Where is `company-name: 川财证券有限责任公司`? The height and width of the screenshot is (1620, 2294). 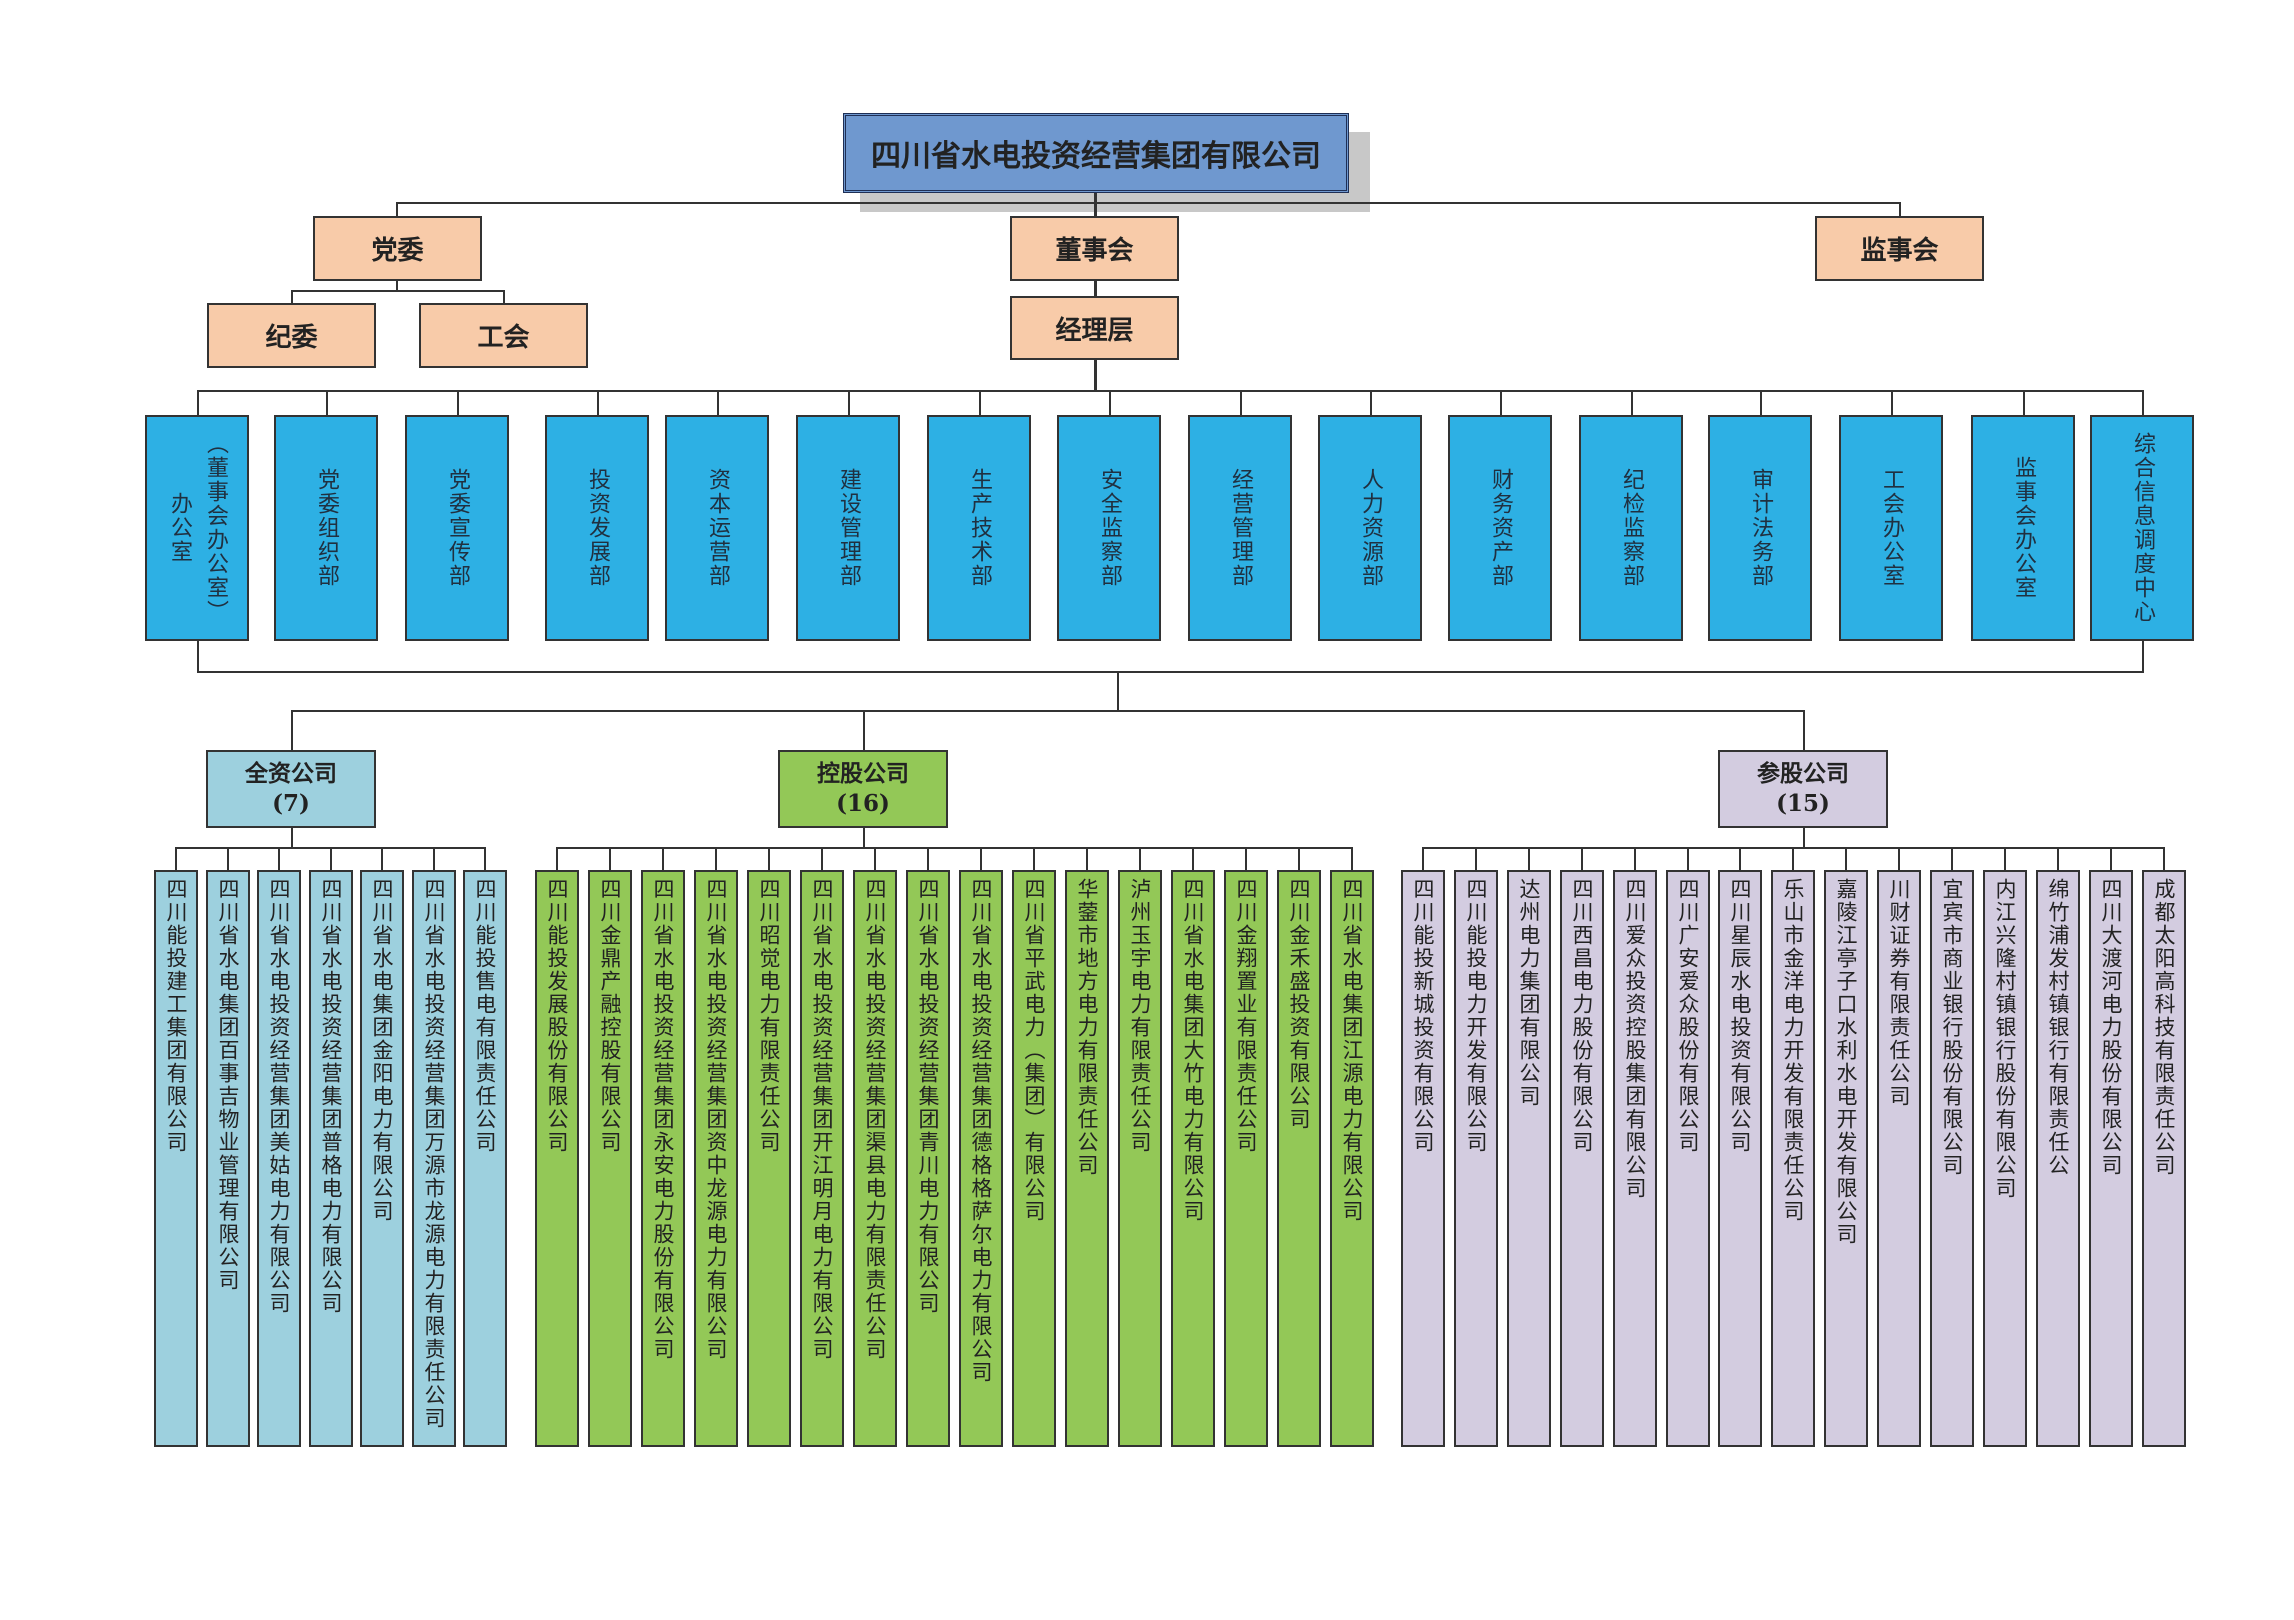 company-name: 川财证券有限责任公司 is located at coordinates (1899, 993).